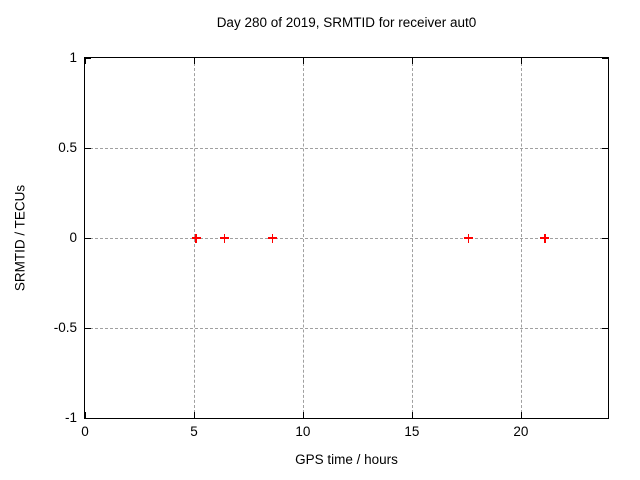  I want to click on x-tick-label: 20, so click(521, 431).